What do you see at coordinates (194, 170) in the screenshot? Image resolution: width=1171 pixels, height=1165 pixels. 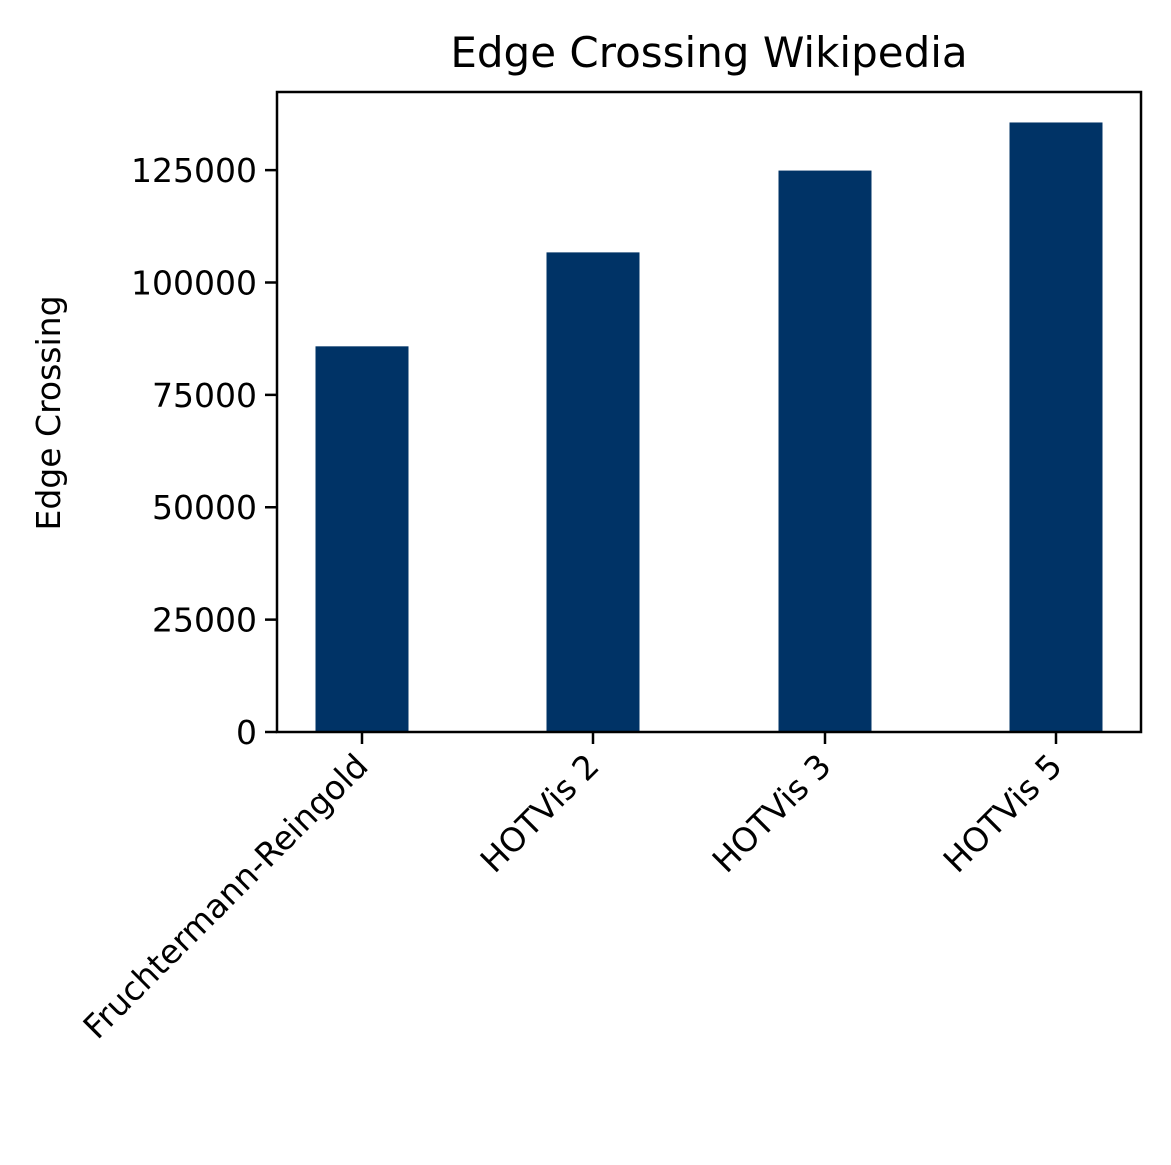 I see `y-tick-label-5: 125000` at bounding box center [194, 170].